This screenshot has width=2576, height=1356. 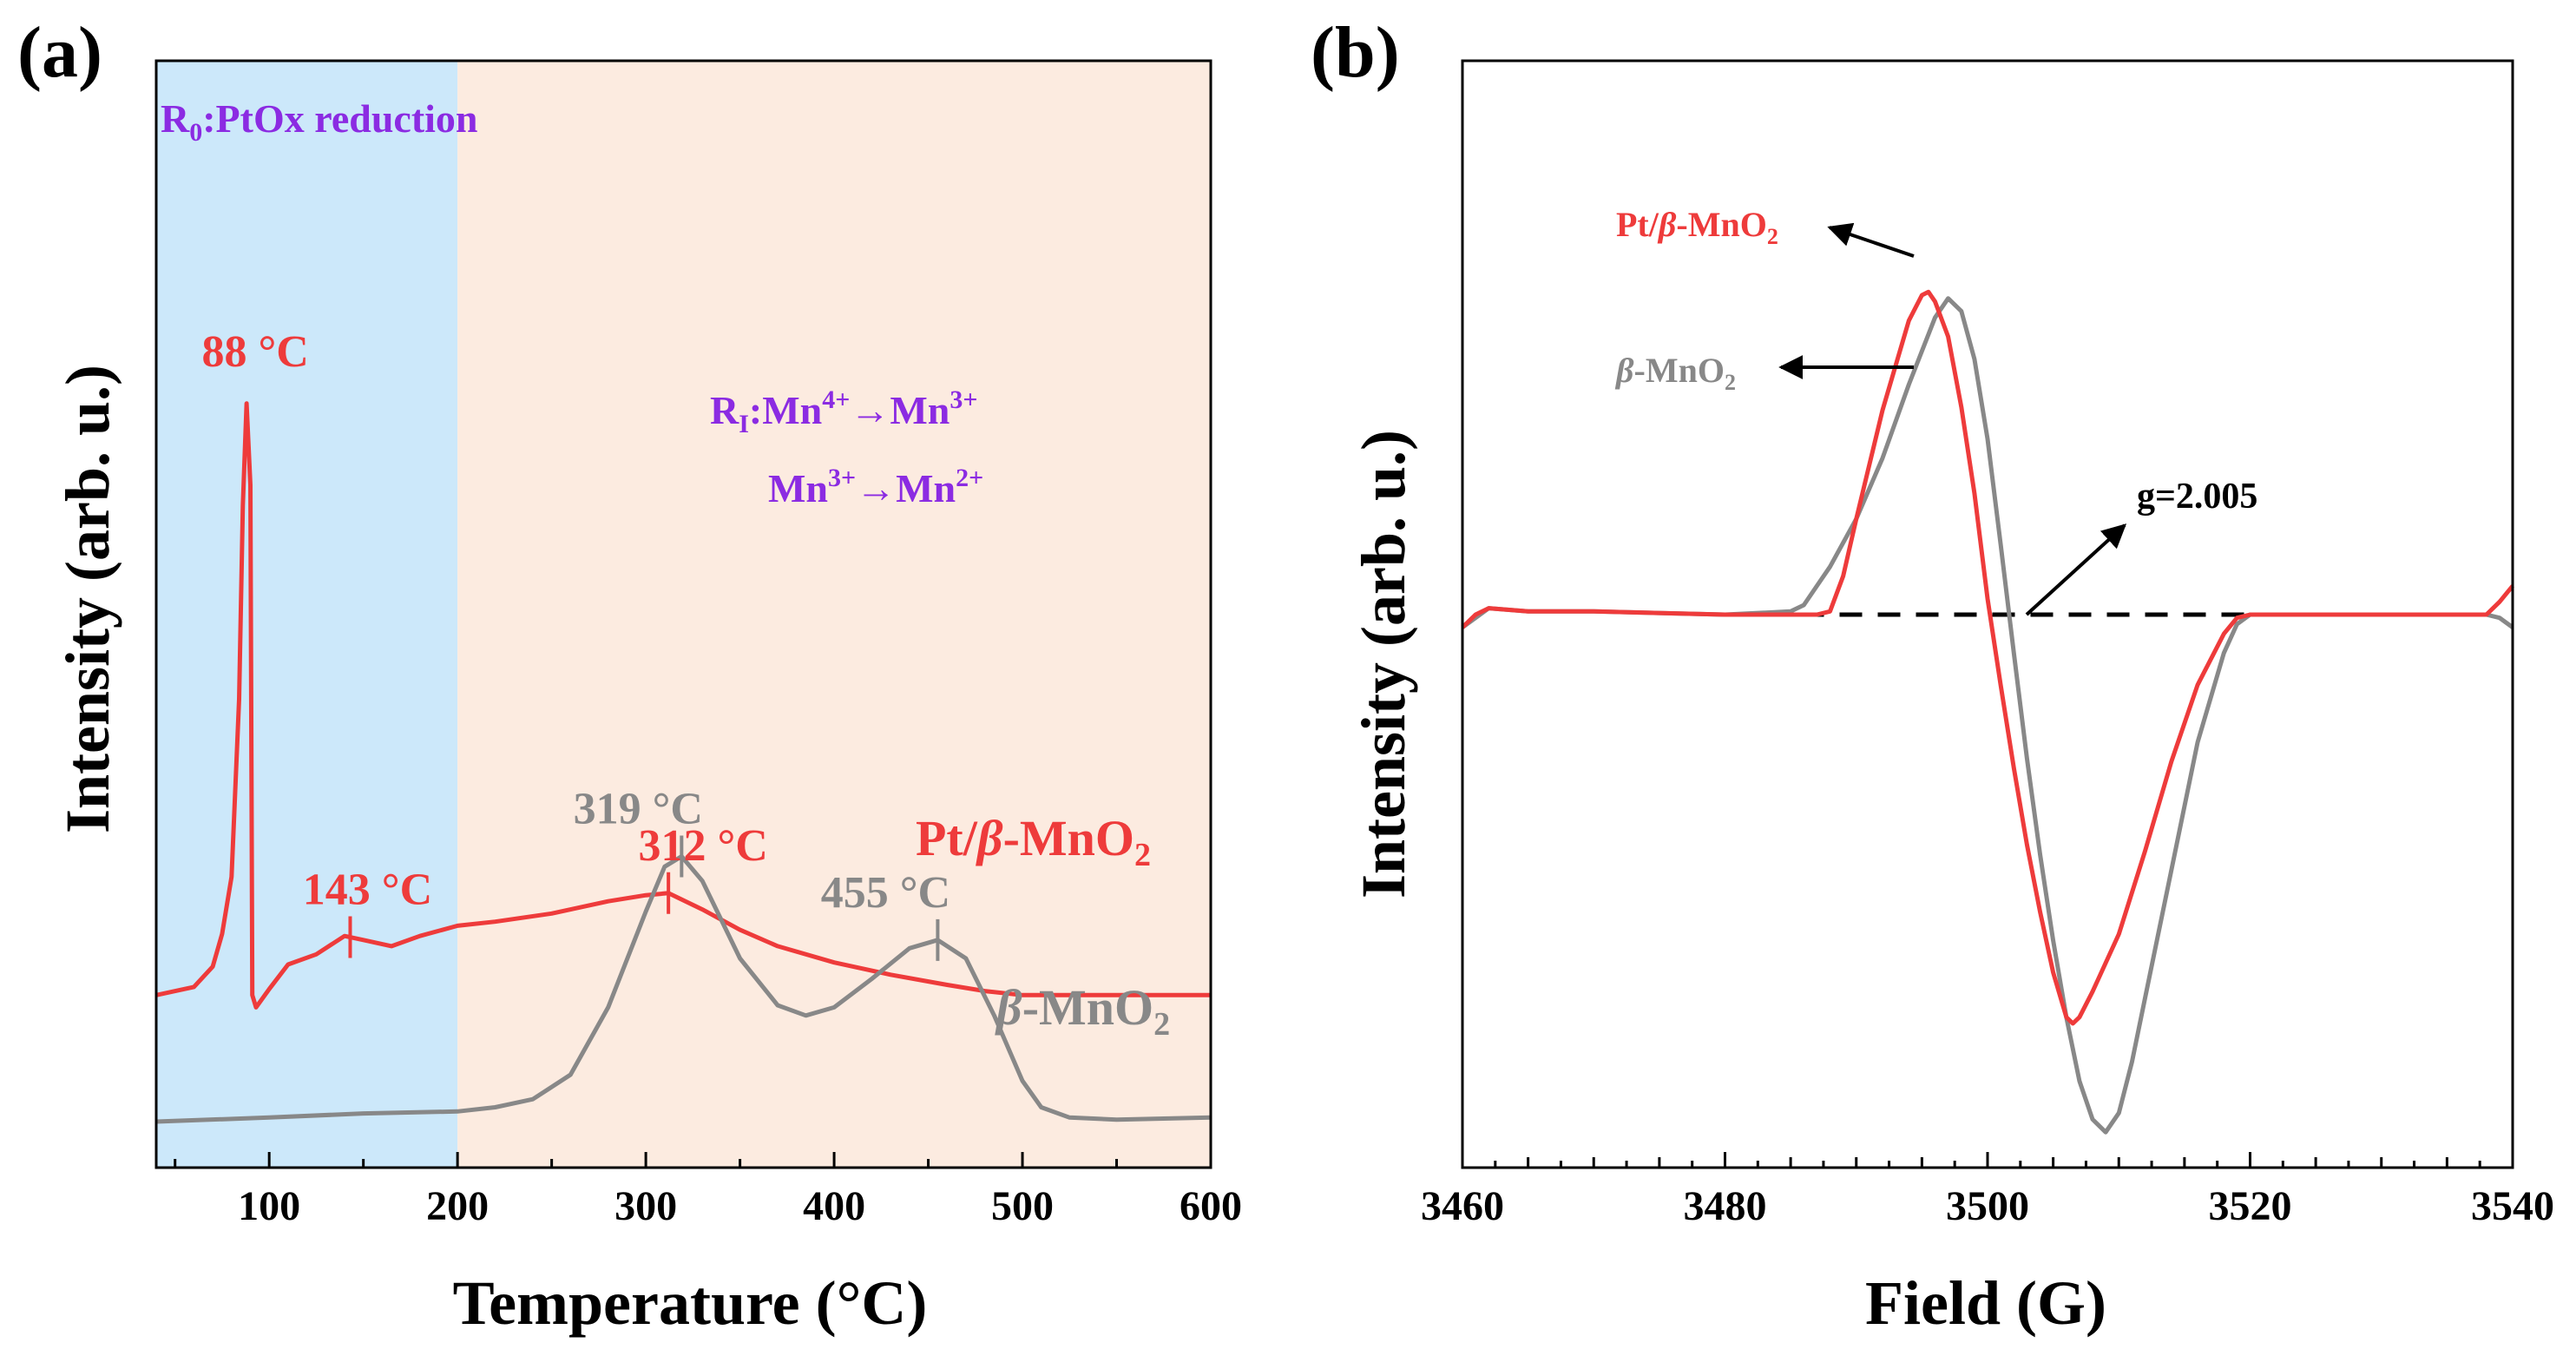 I want to click on legend-pt-mno2-b: Pt/β-MnO2, so click(x=1697, y=227).